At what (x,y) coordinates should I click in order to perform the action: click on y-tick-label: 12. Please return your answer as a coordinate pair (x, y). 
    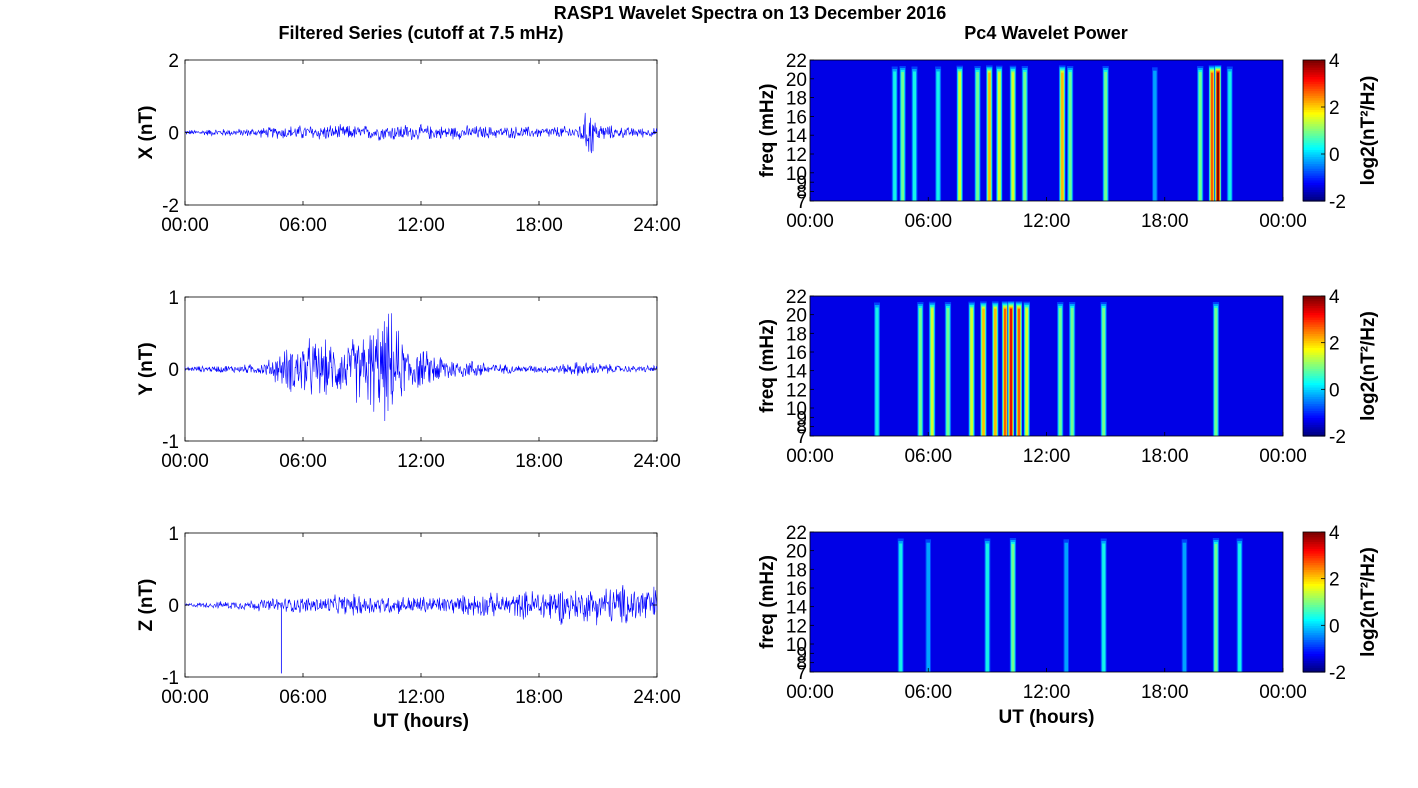
    Looking at the image, I should click on (796, 626).